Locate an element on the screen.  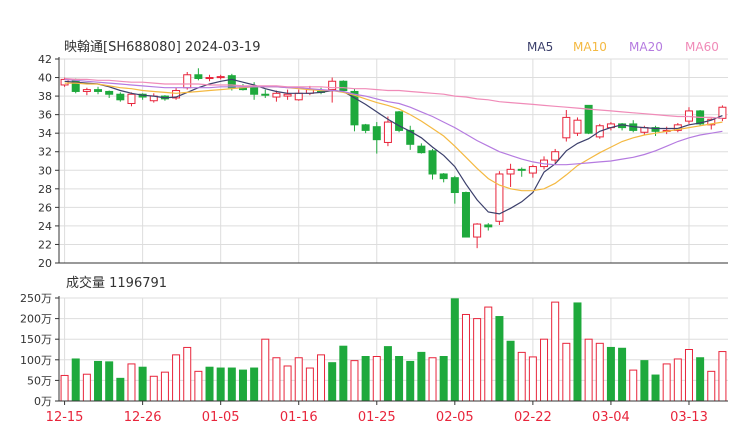
x-tick-label: 12-26 is located at coordinates (143, 417).